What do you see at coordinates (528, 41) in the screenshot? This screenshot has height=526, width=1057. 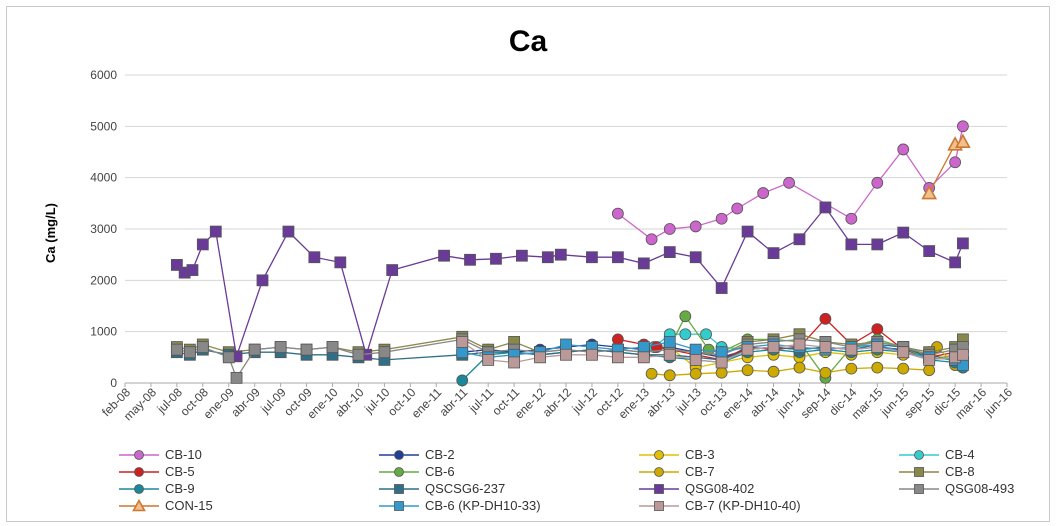 I see `chart-title: Ca` at bounding box center [528, 41].